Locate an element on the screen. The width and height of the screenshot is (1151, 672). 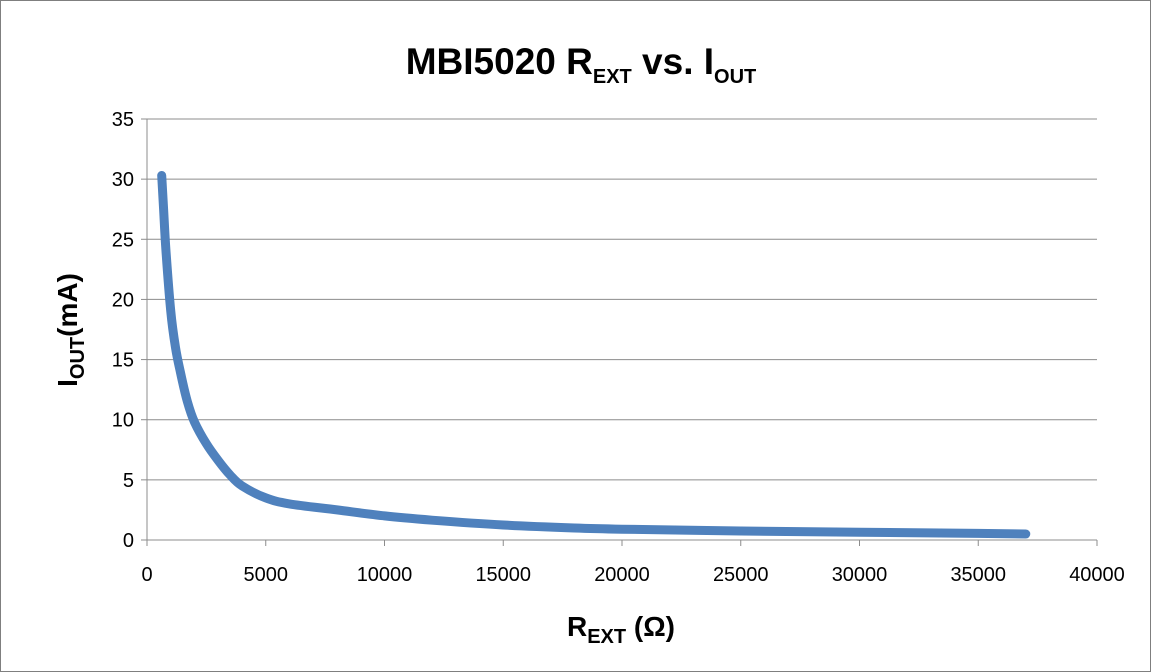
y-tick-label: 15 is located at coordinates (123, 361).